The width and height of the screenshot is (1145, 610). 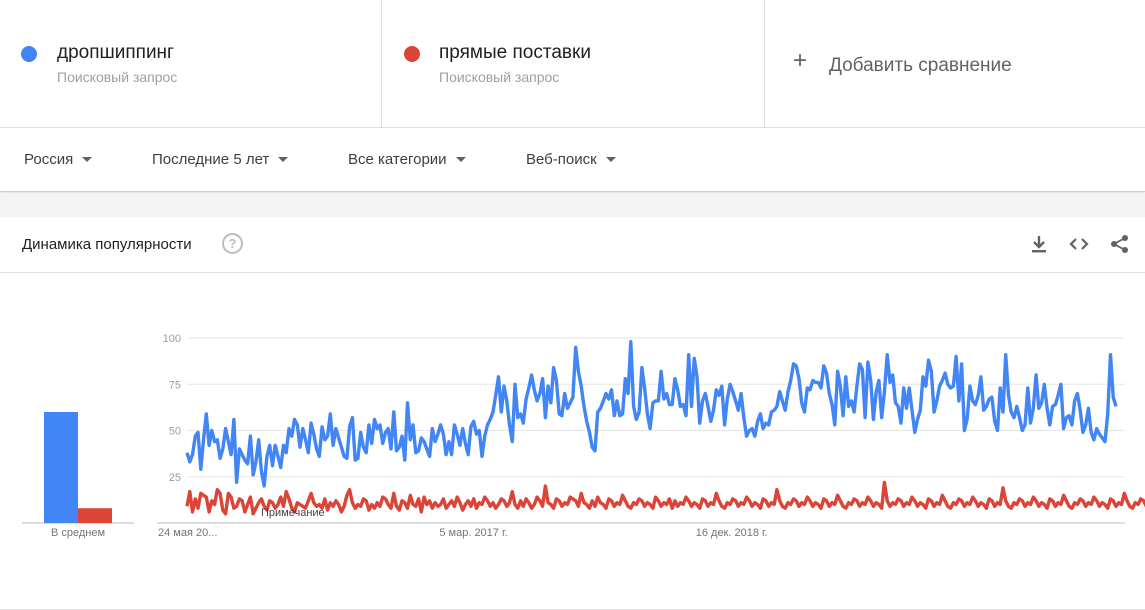 I want to click on average-label: В среднем, so click(x=78, y=533).